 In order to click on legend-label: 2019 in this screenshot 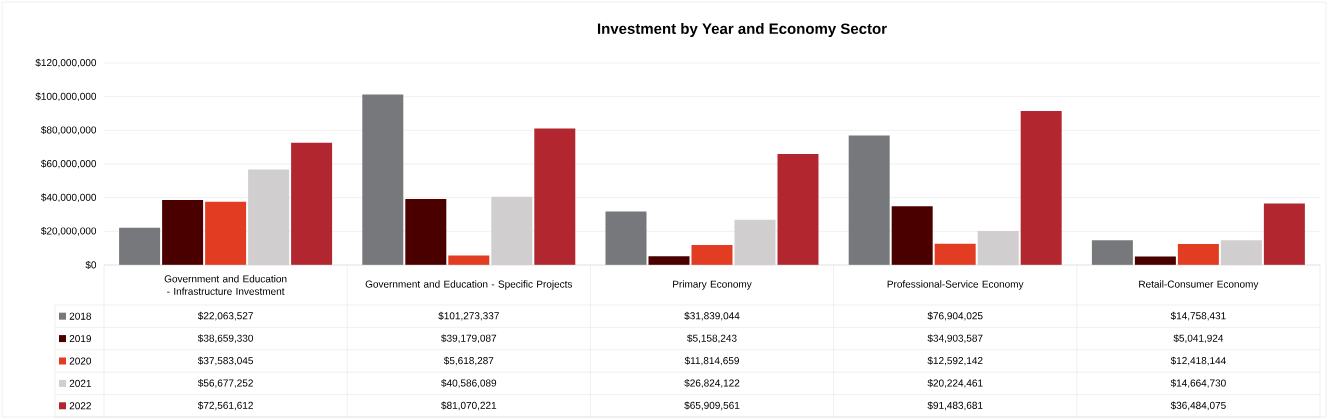, I will do `click(80, 339)`.